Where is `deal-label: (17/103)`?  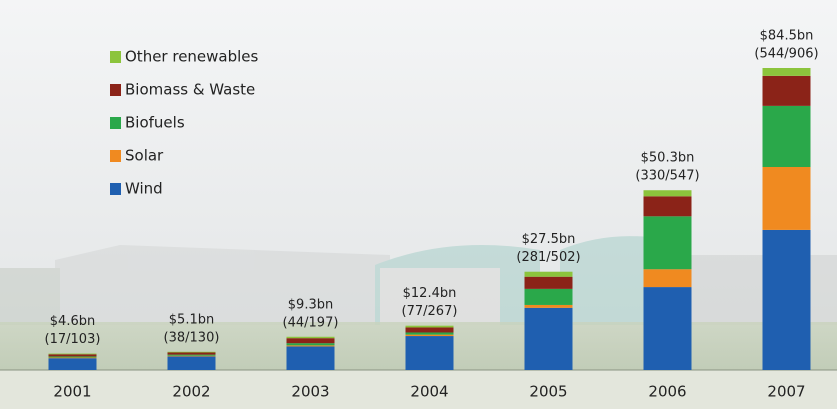 deal-label: (17/103) is located at coordinates (73, 339).